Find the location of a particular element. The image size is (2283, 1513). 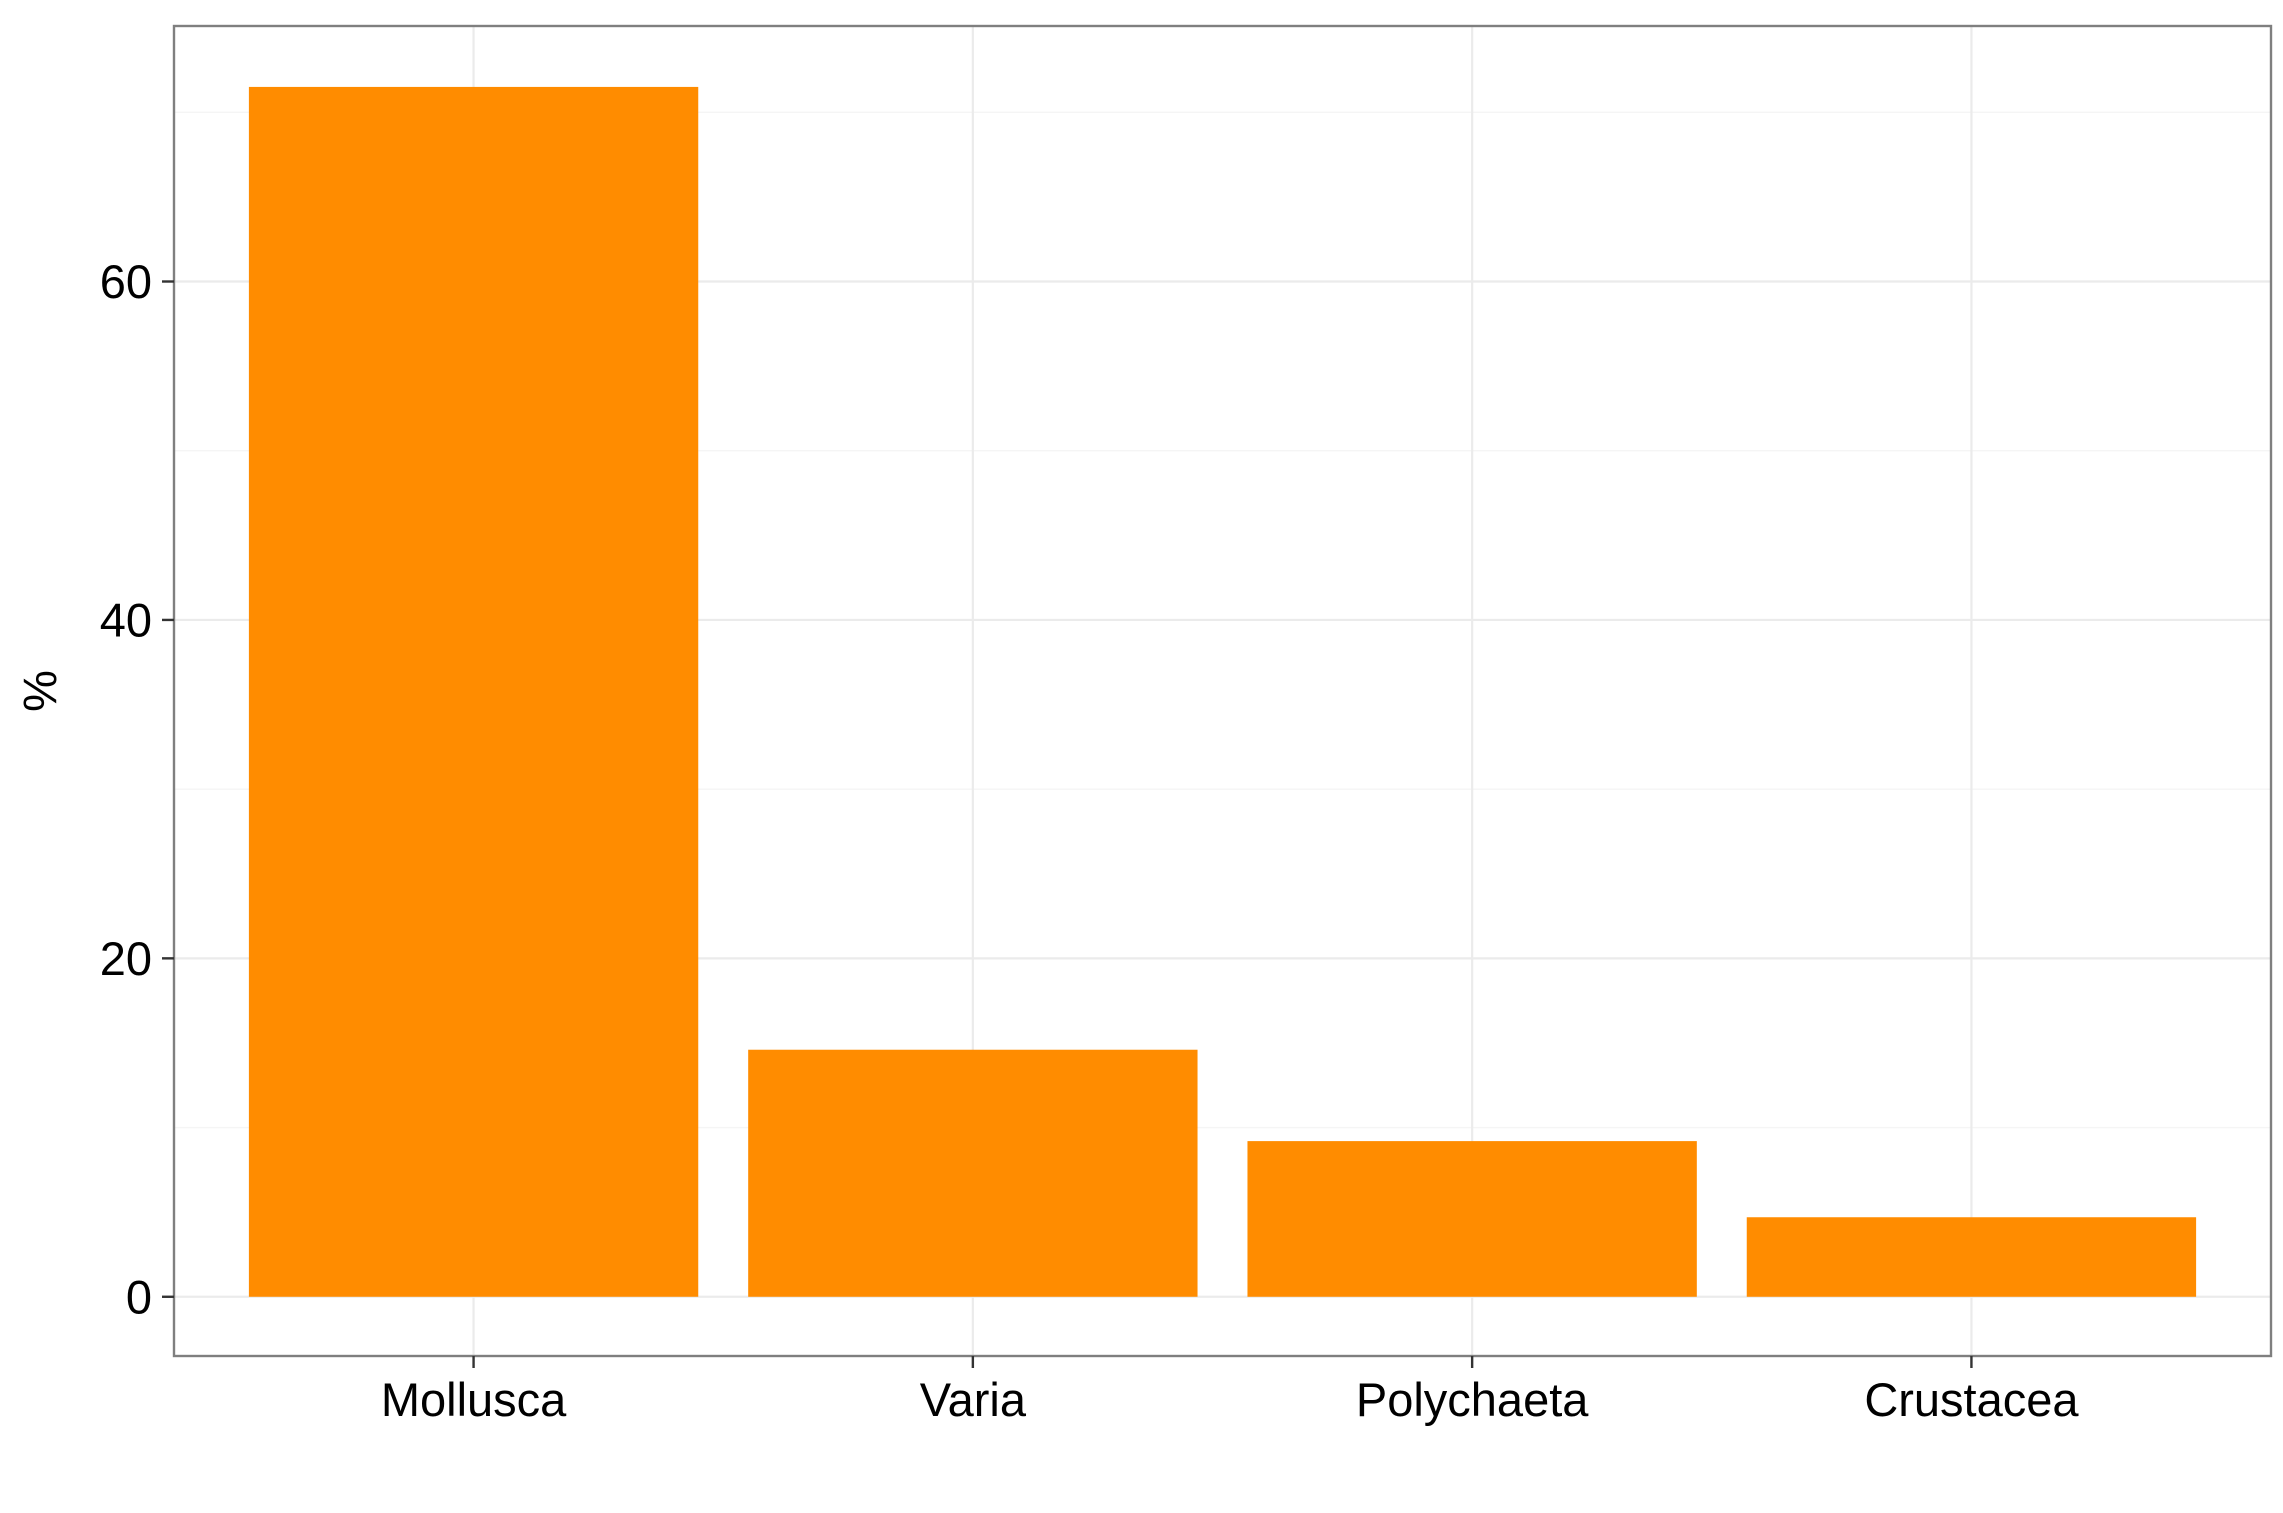

x-tick-label: Crustacea is located at coordinates (1971, 1399).